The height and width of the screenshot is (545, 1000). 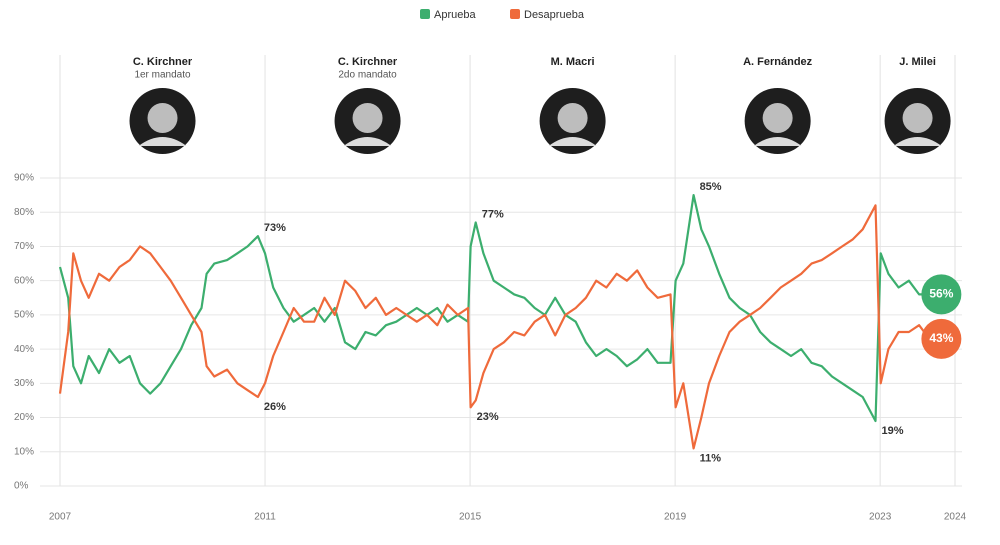 I want to click on x-tick-label: 2019, so click(x=675, y=517).